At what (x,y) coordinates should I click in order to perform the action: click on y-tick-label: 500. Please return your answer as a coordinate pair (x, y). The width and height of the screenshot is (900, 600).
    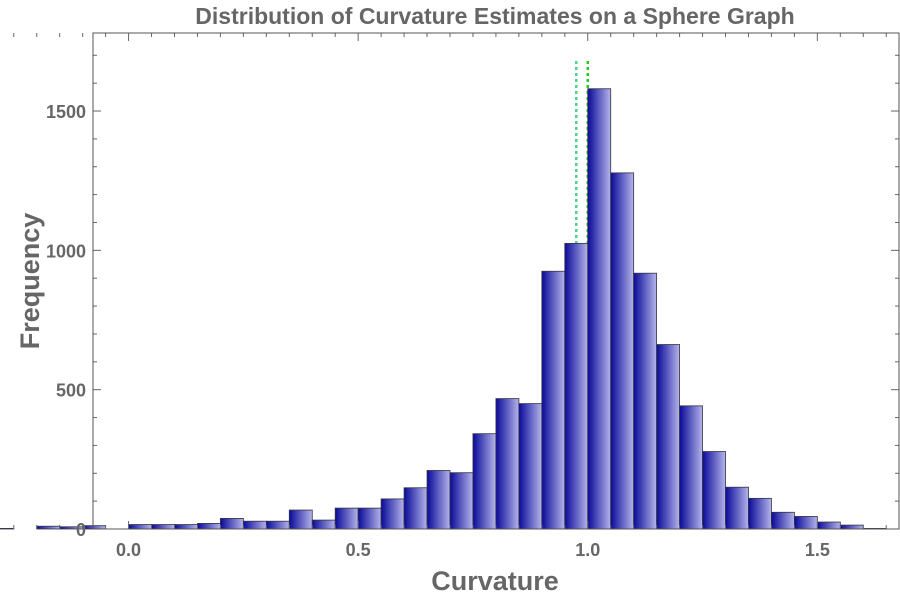
    Looking at the image, I should click on (71, 391).